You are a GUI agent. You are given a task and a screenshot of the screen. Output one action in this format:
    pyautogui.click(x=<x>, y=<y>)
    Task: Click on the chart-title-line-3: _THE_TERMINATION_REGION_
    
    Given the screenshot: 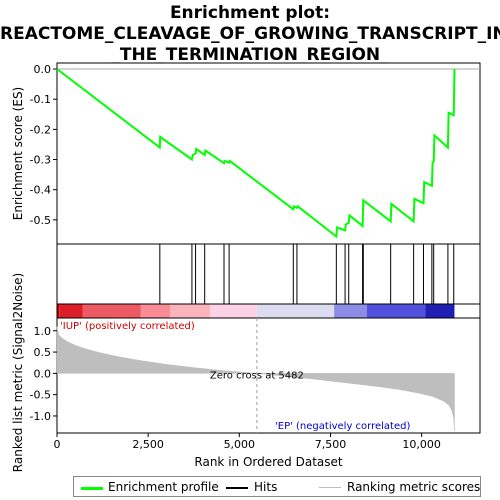 What is the action you would take?
    pyautogui.click(x=250, y=55)
    